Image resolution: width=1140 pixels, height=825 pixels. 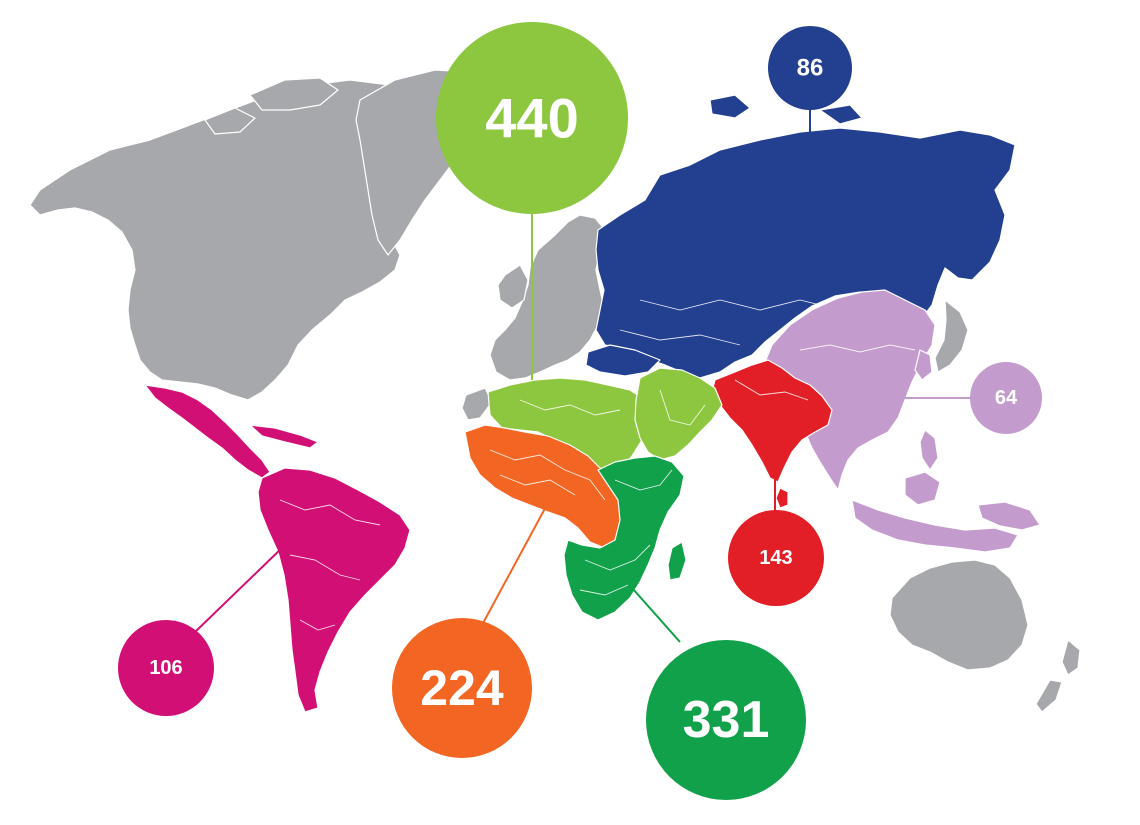 I want to click on bubble-eastern-southern-africa: 331, so click(x=726, y=720).